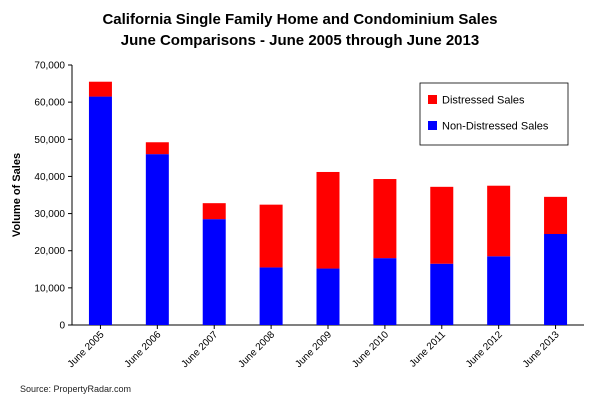  What do you see at coordinates (313, 349) in the screenshot?
I see `x-tick-label: June 2009` at bounding box center [313, 349].